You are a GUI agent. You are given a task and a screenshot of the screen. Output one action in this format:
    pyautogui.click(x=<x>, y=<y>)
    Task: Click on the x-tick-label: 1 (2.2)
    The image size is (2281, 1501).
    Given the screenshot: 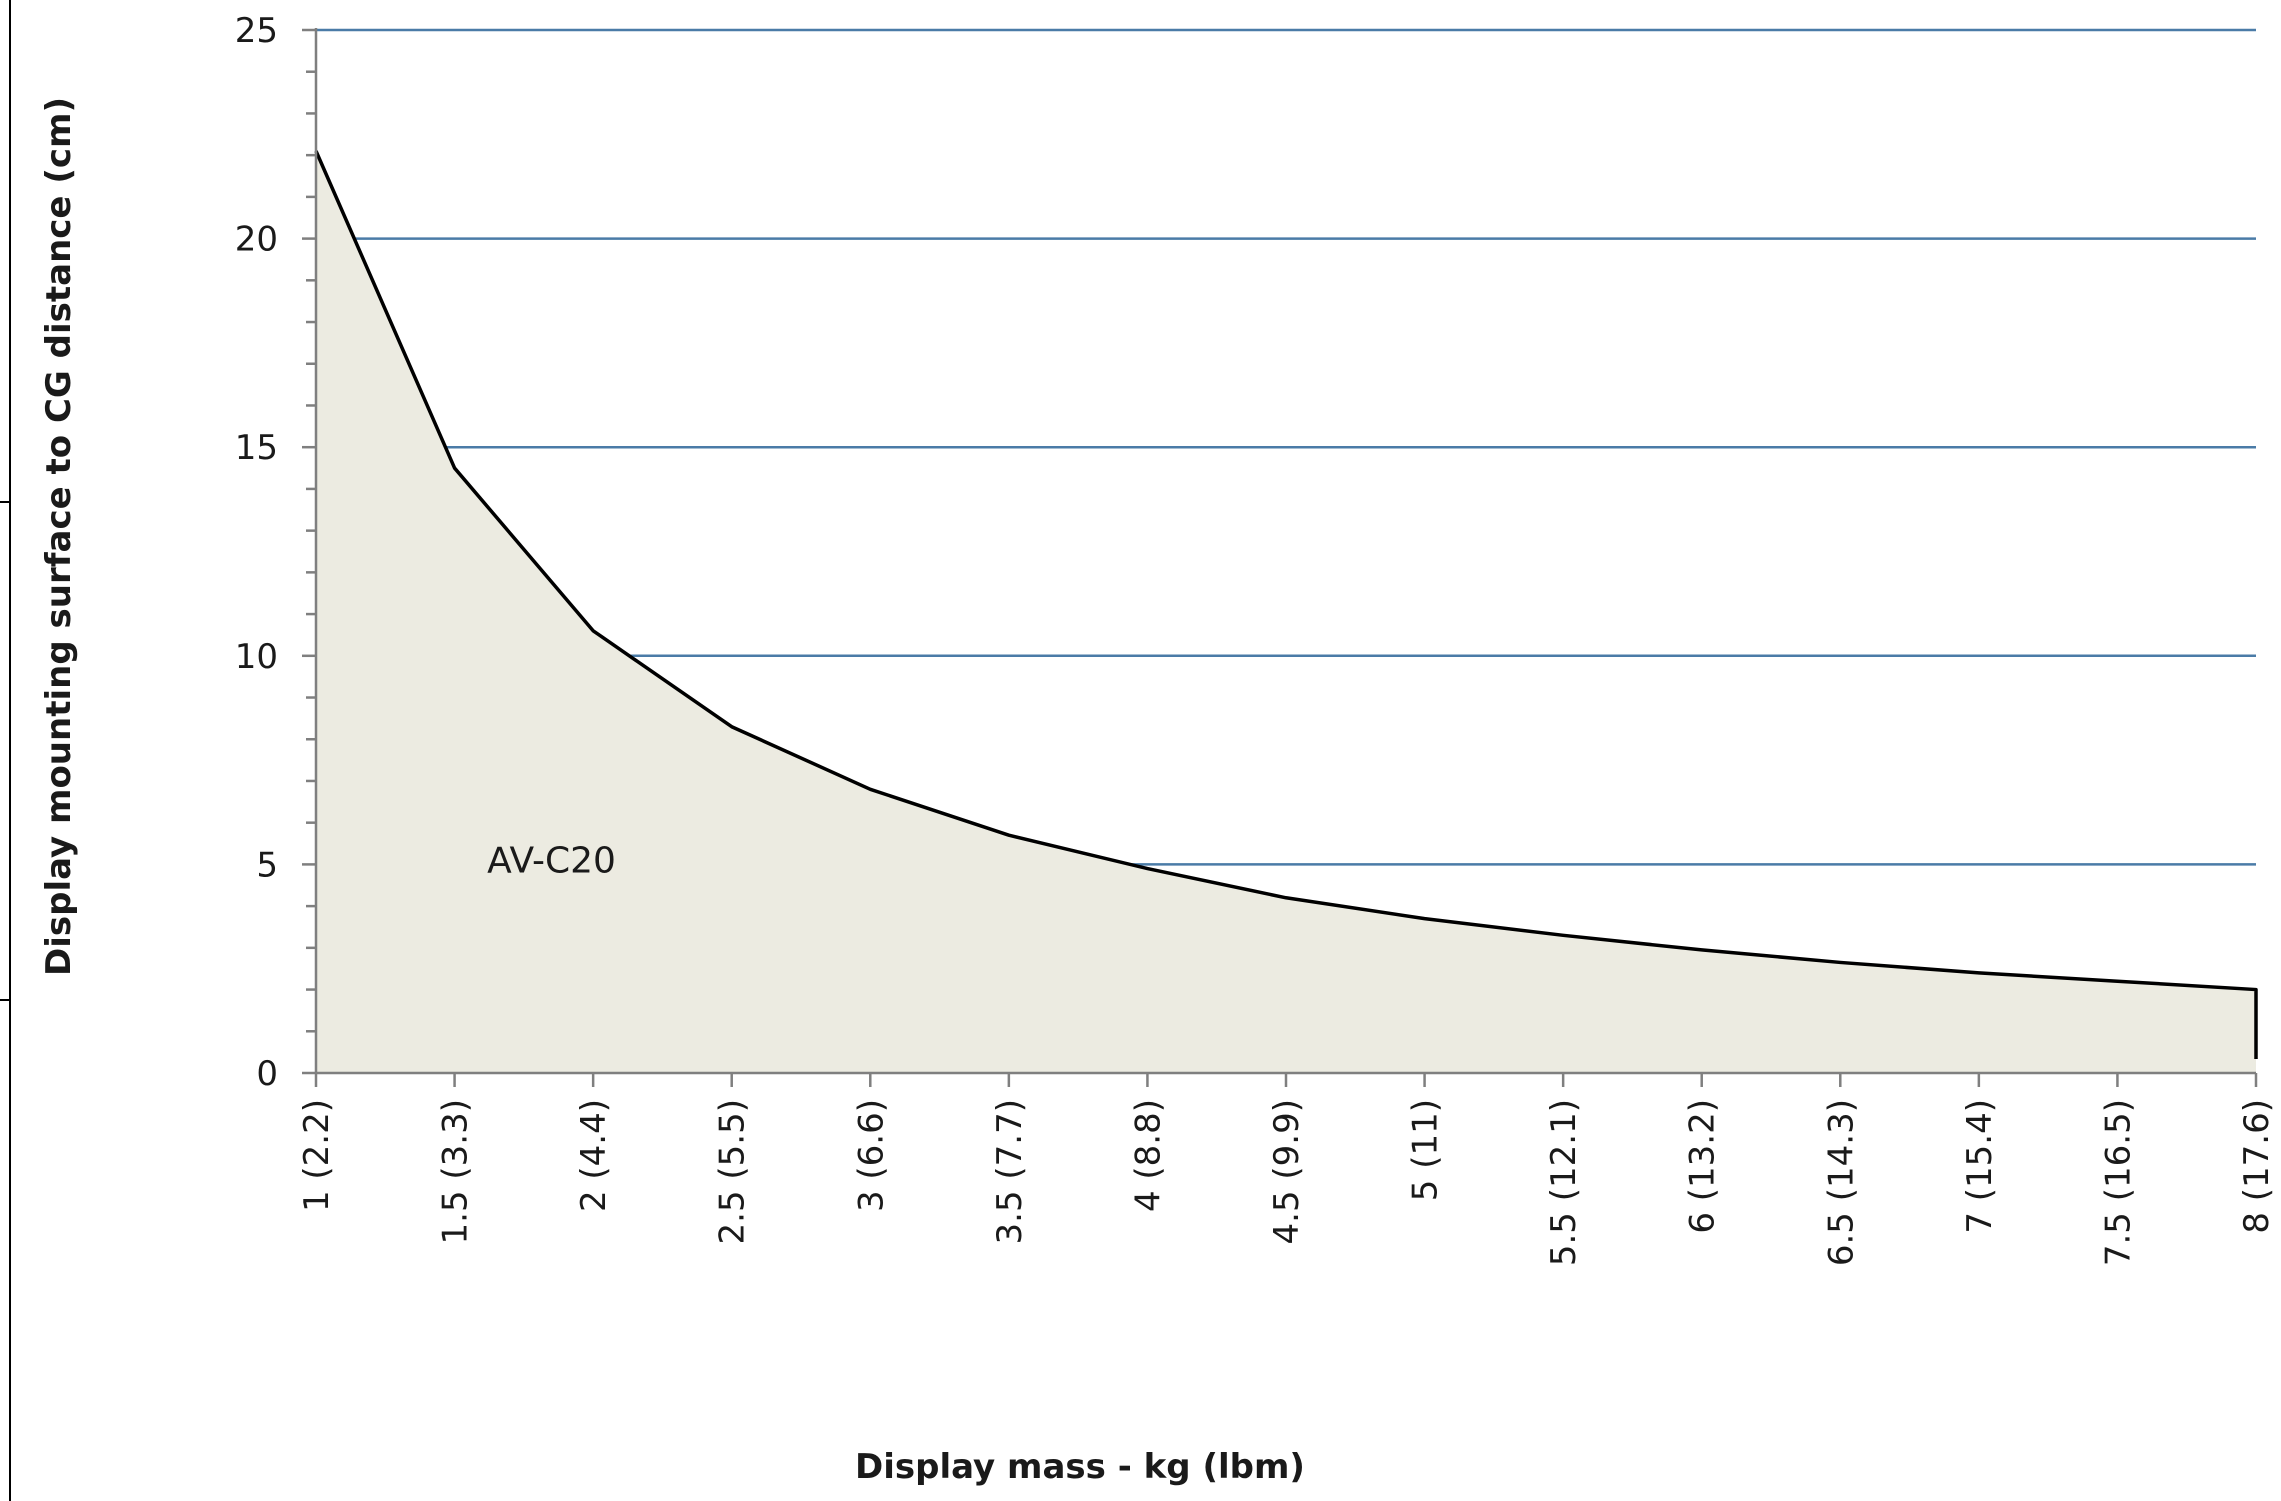 What is the action you would take?
    pyautogui.click(x=317, y=1155)
    